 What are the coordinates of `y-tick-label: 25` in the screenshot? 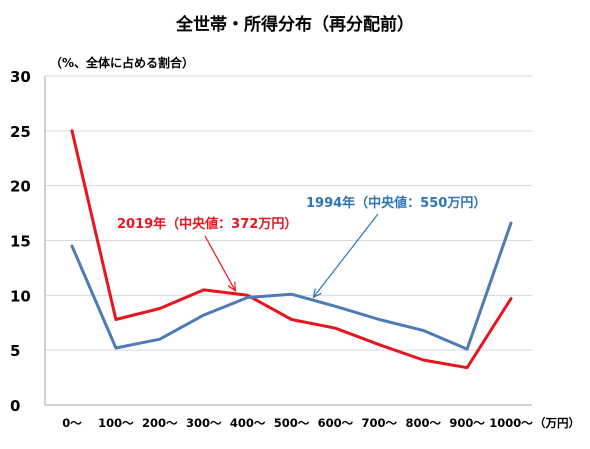 It's located at (20, 132).